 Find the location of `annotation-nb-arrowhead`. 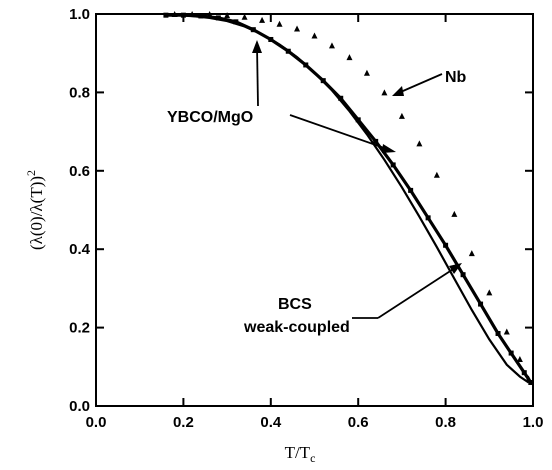

annotation-nb-arrowhead is located at coordinates (398, 91).